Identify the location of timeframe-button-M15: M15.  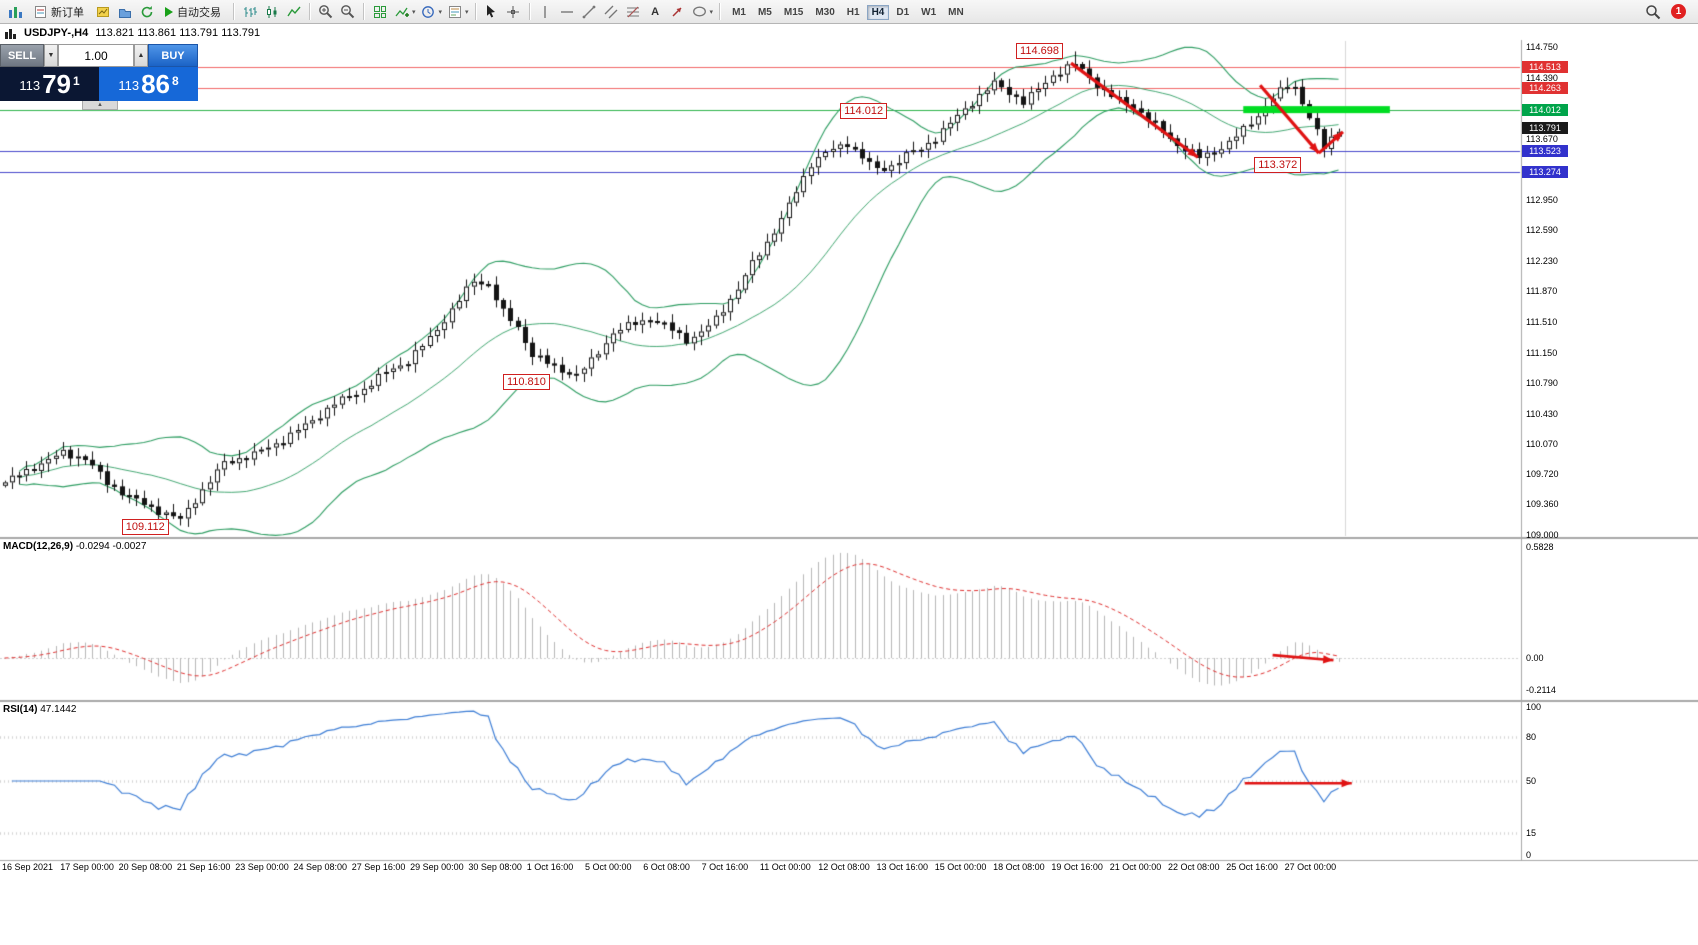
(793, 12).